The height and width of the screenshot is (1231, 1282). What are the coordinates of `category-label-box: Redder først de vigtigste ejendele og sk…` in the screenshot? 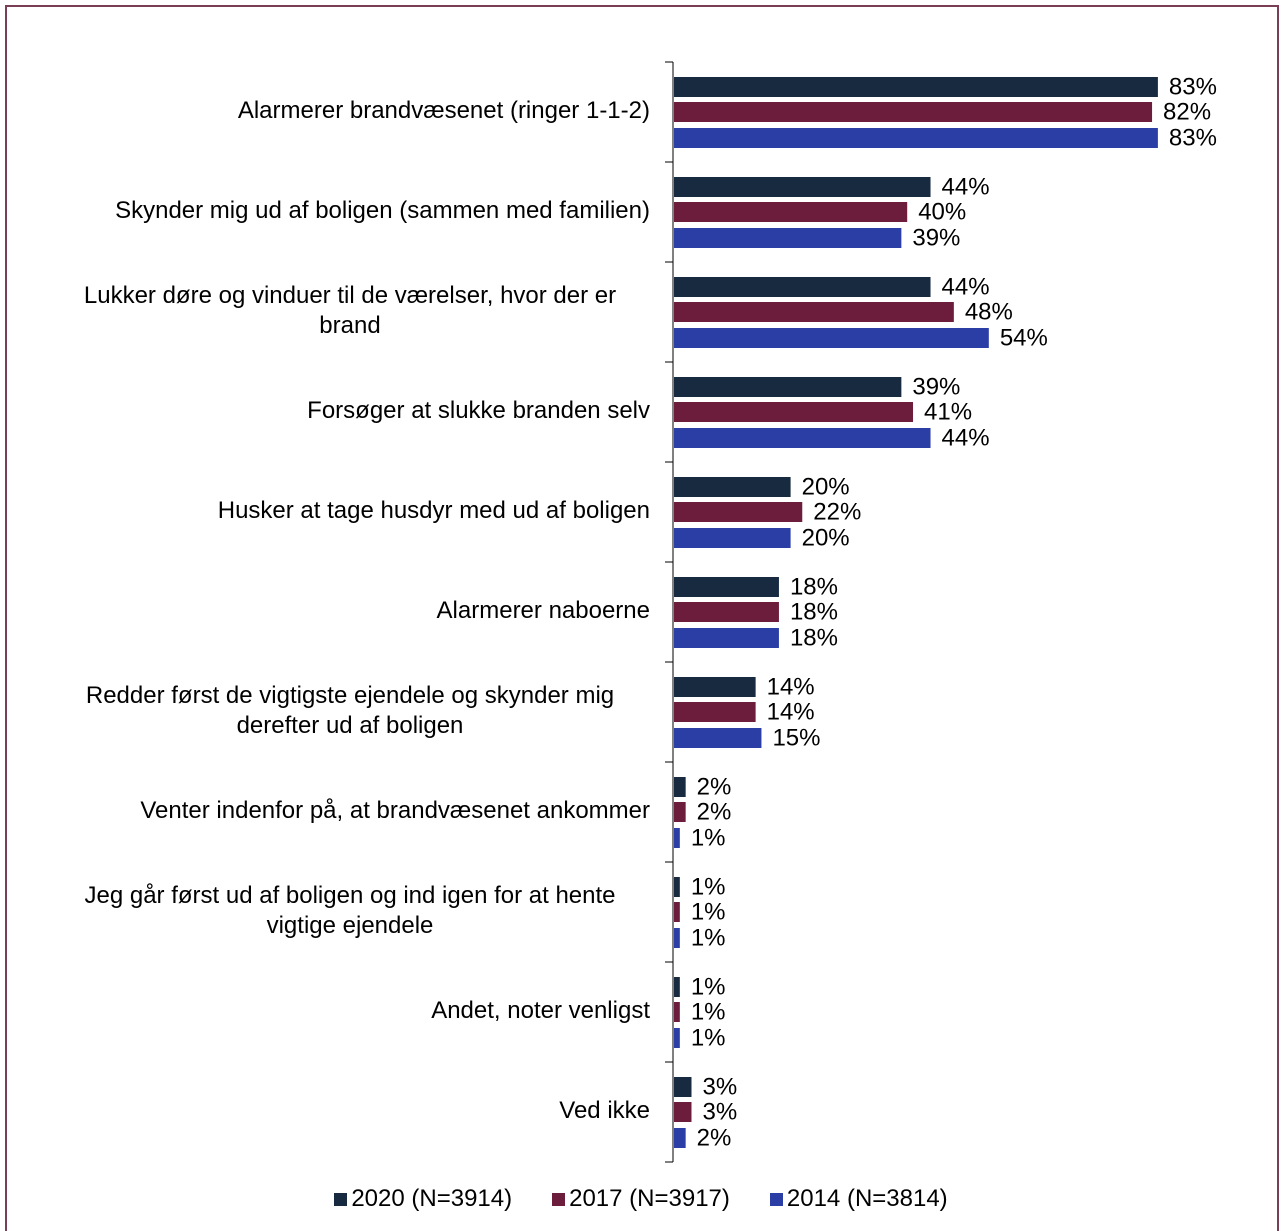 It's located at (350, 711).